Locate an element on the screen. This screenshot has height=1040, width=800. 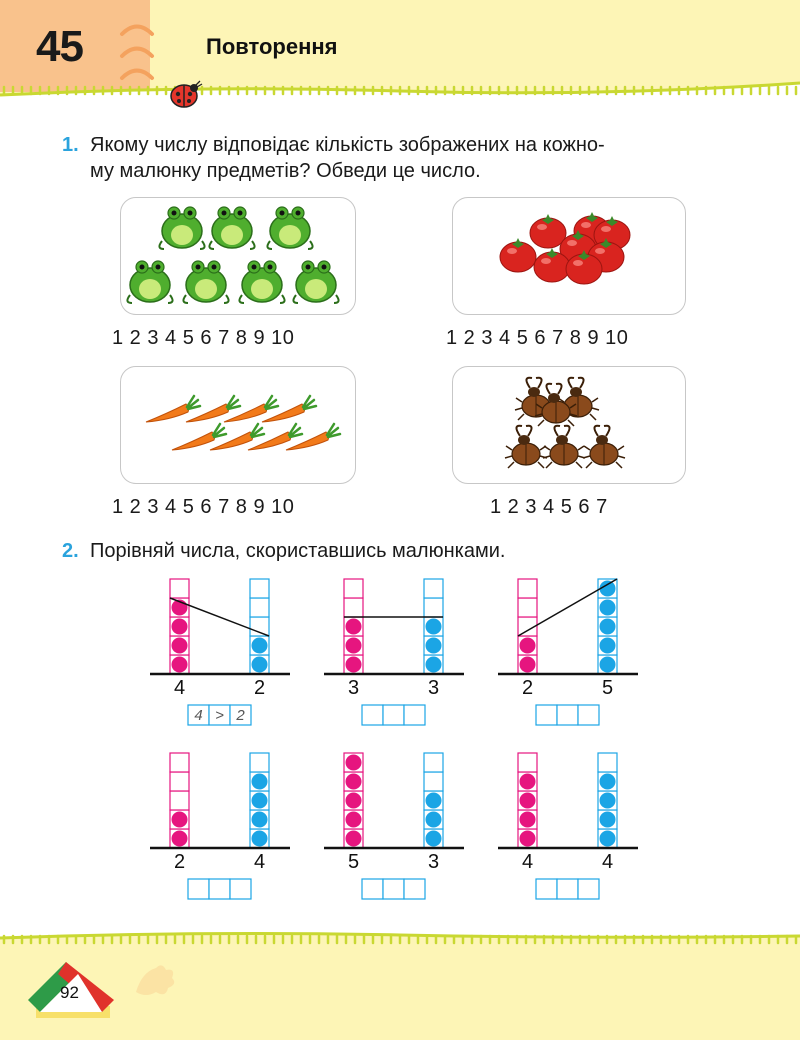
grass-border-bottom is located at coordinates (400, 933).